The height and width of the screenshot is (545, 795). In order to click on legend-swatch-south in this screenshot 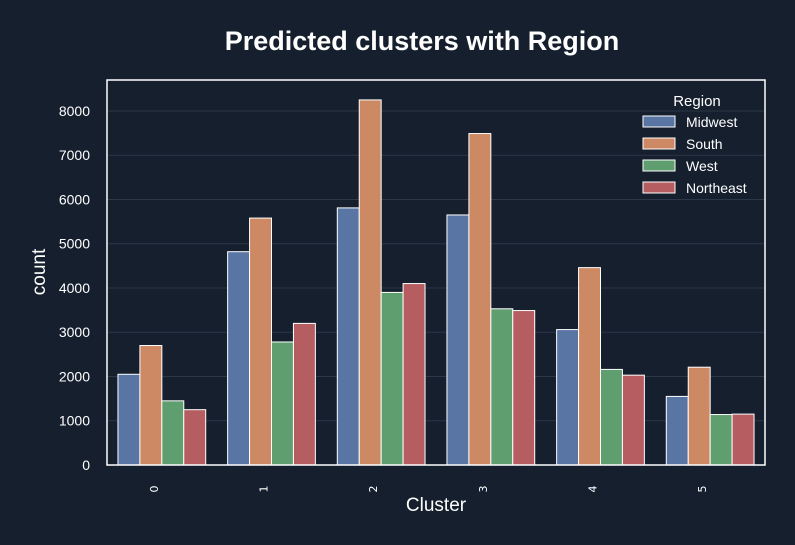, I will do `click(659, 143)`.